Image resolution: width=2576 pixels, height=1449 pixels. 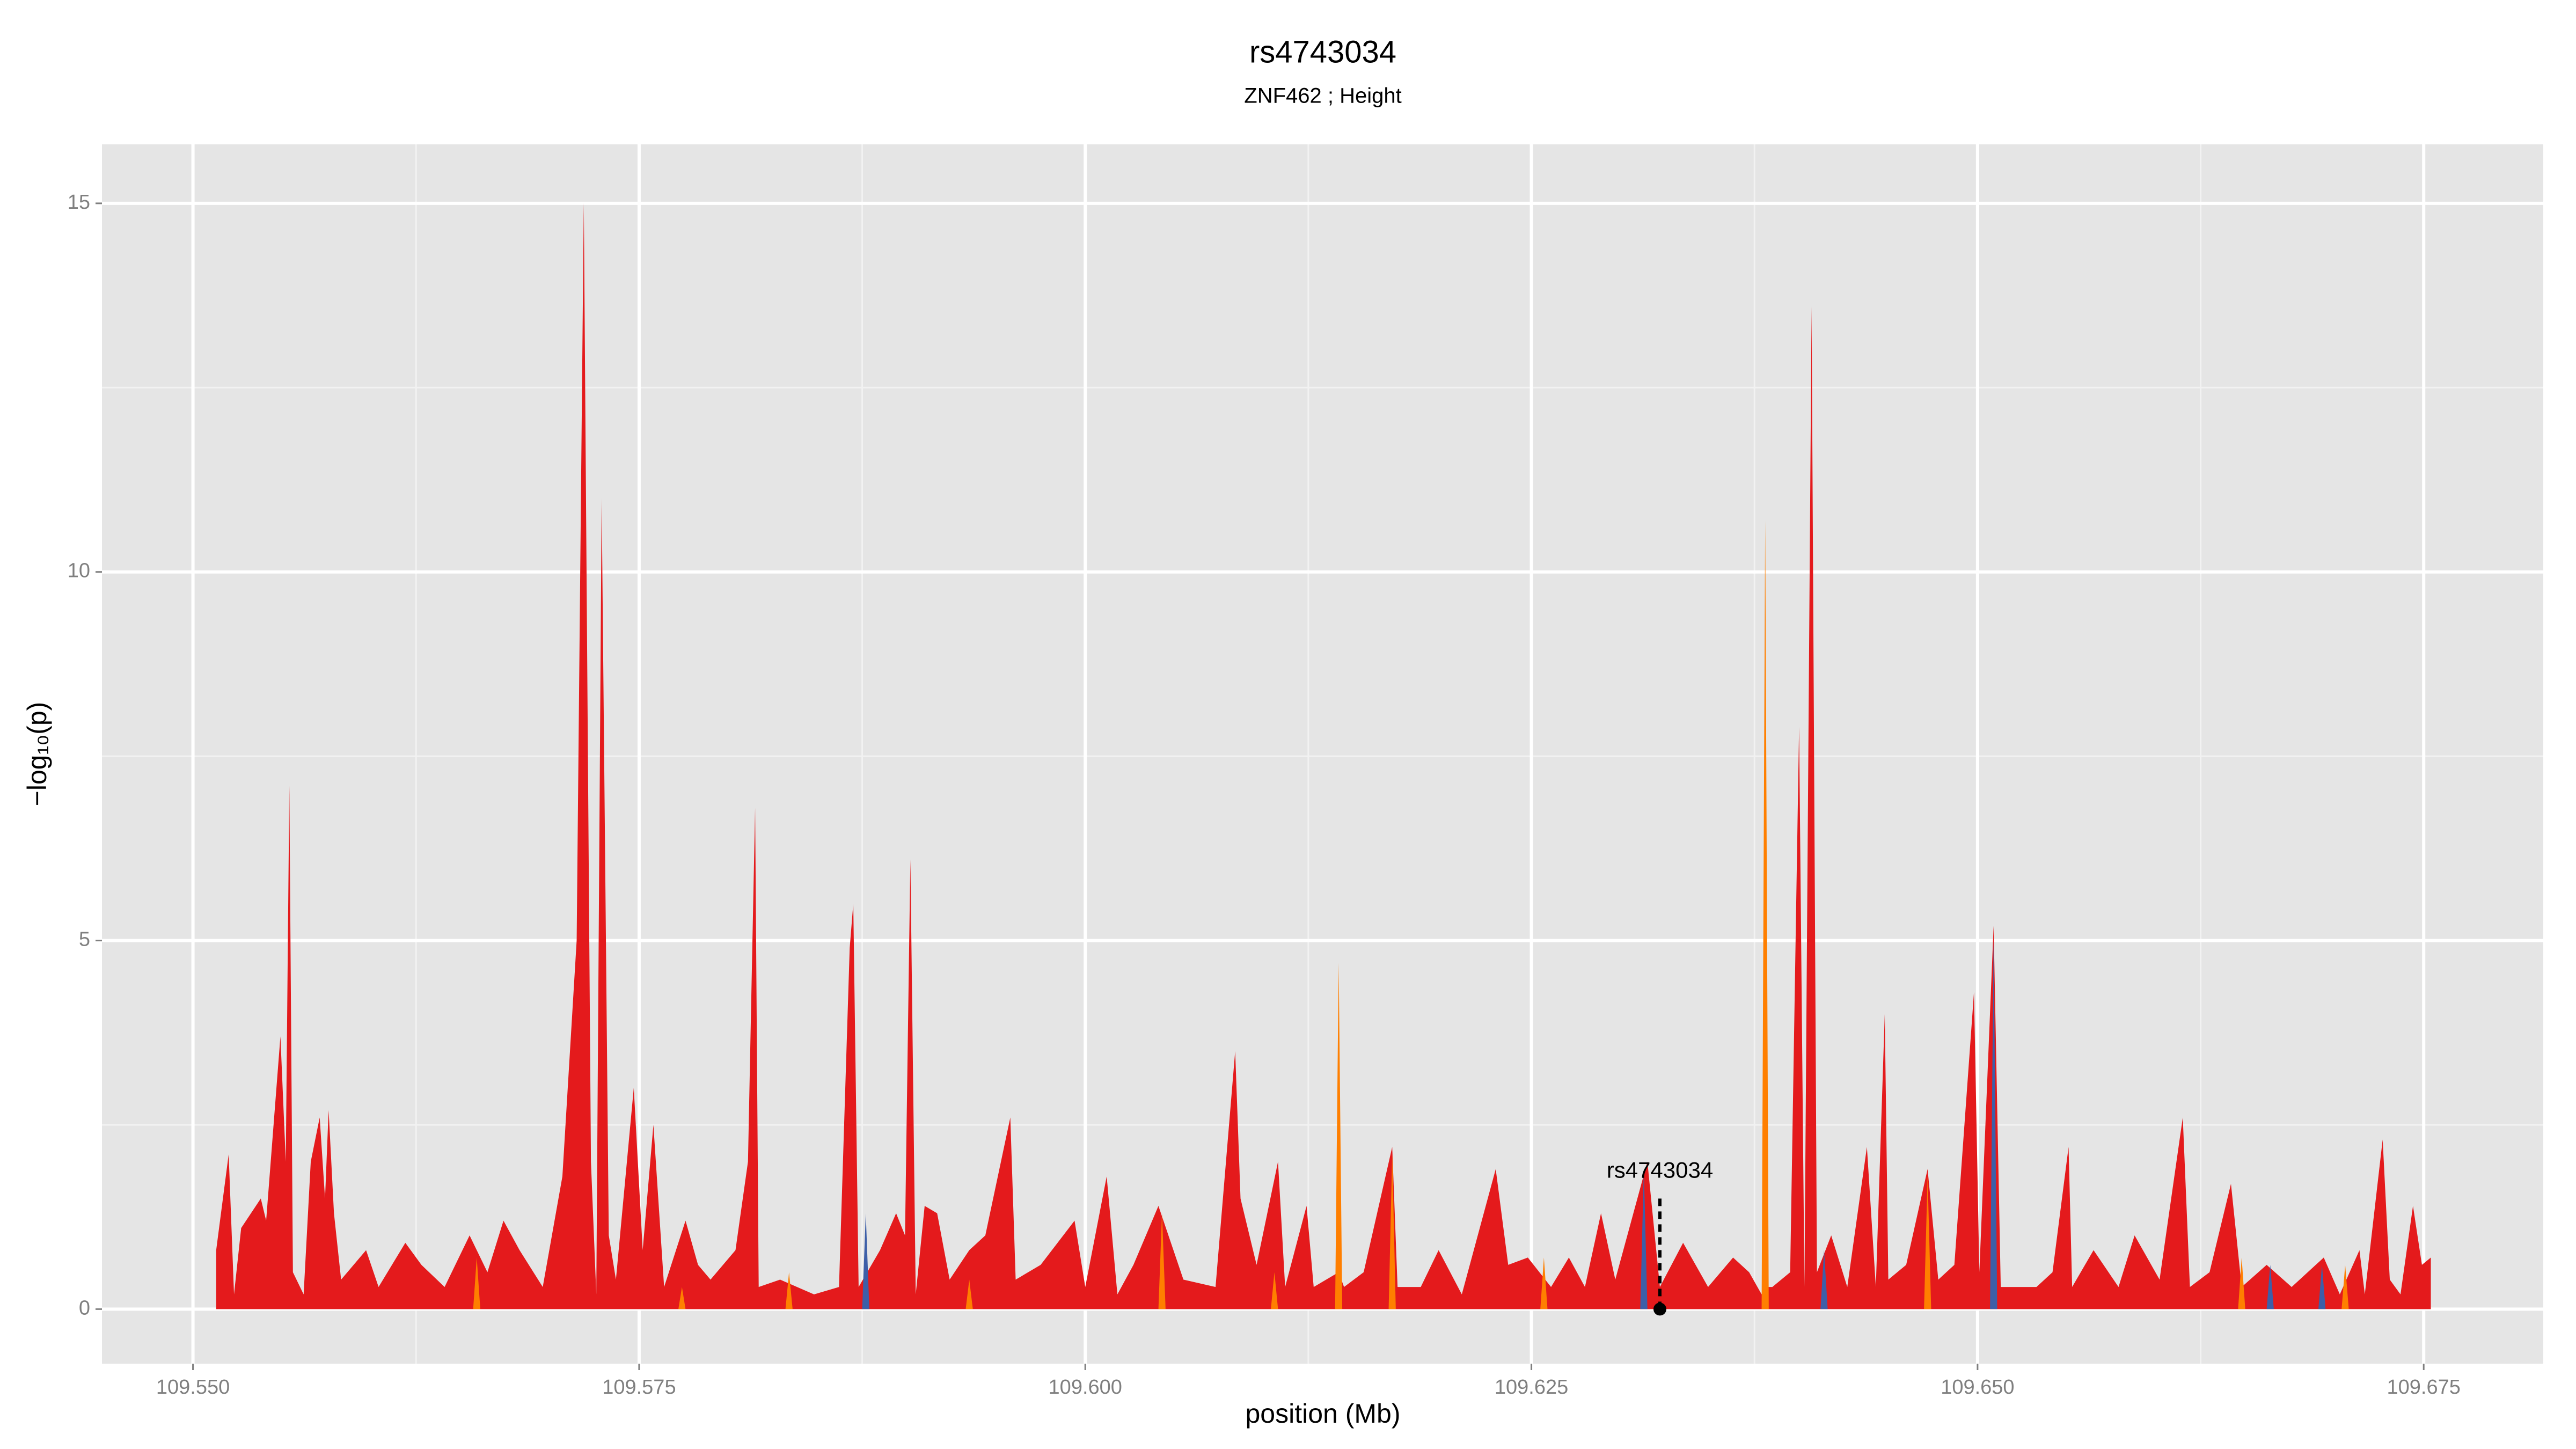 I want to click on x-tick-label: 109.550, so click(x=193, y=1387).